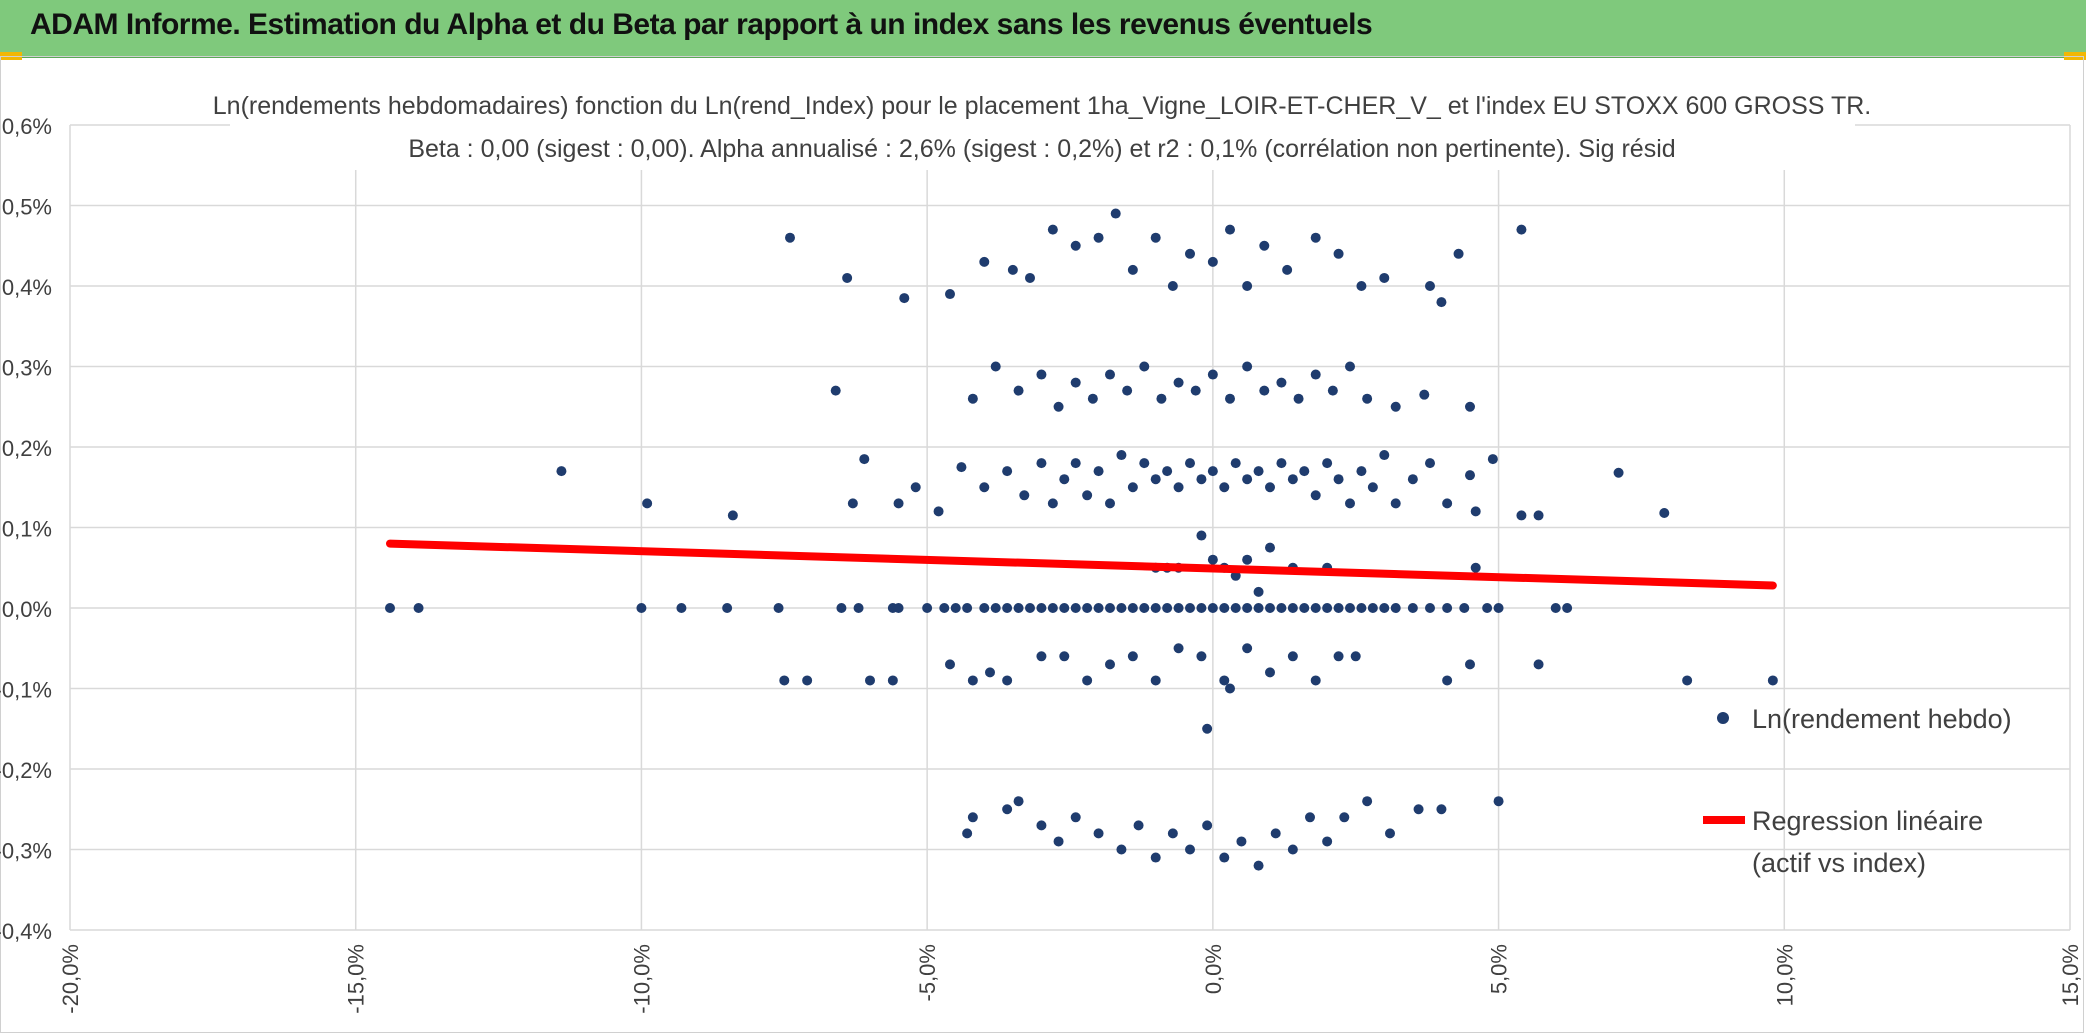 This screenshot has height=1035, width=2086. I want to click on x-tick-label: -10,0%, so click(641, 979).